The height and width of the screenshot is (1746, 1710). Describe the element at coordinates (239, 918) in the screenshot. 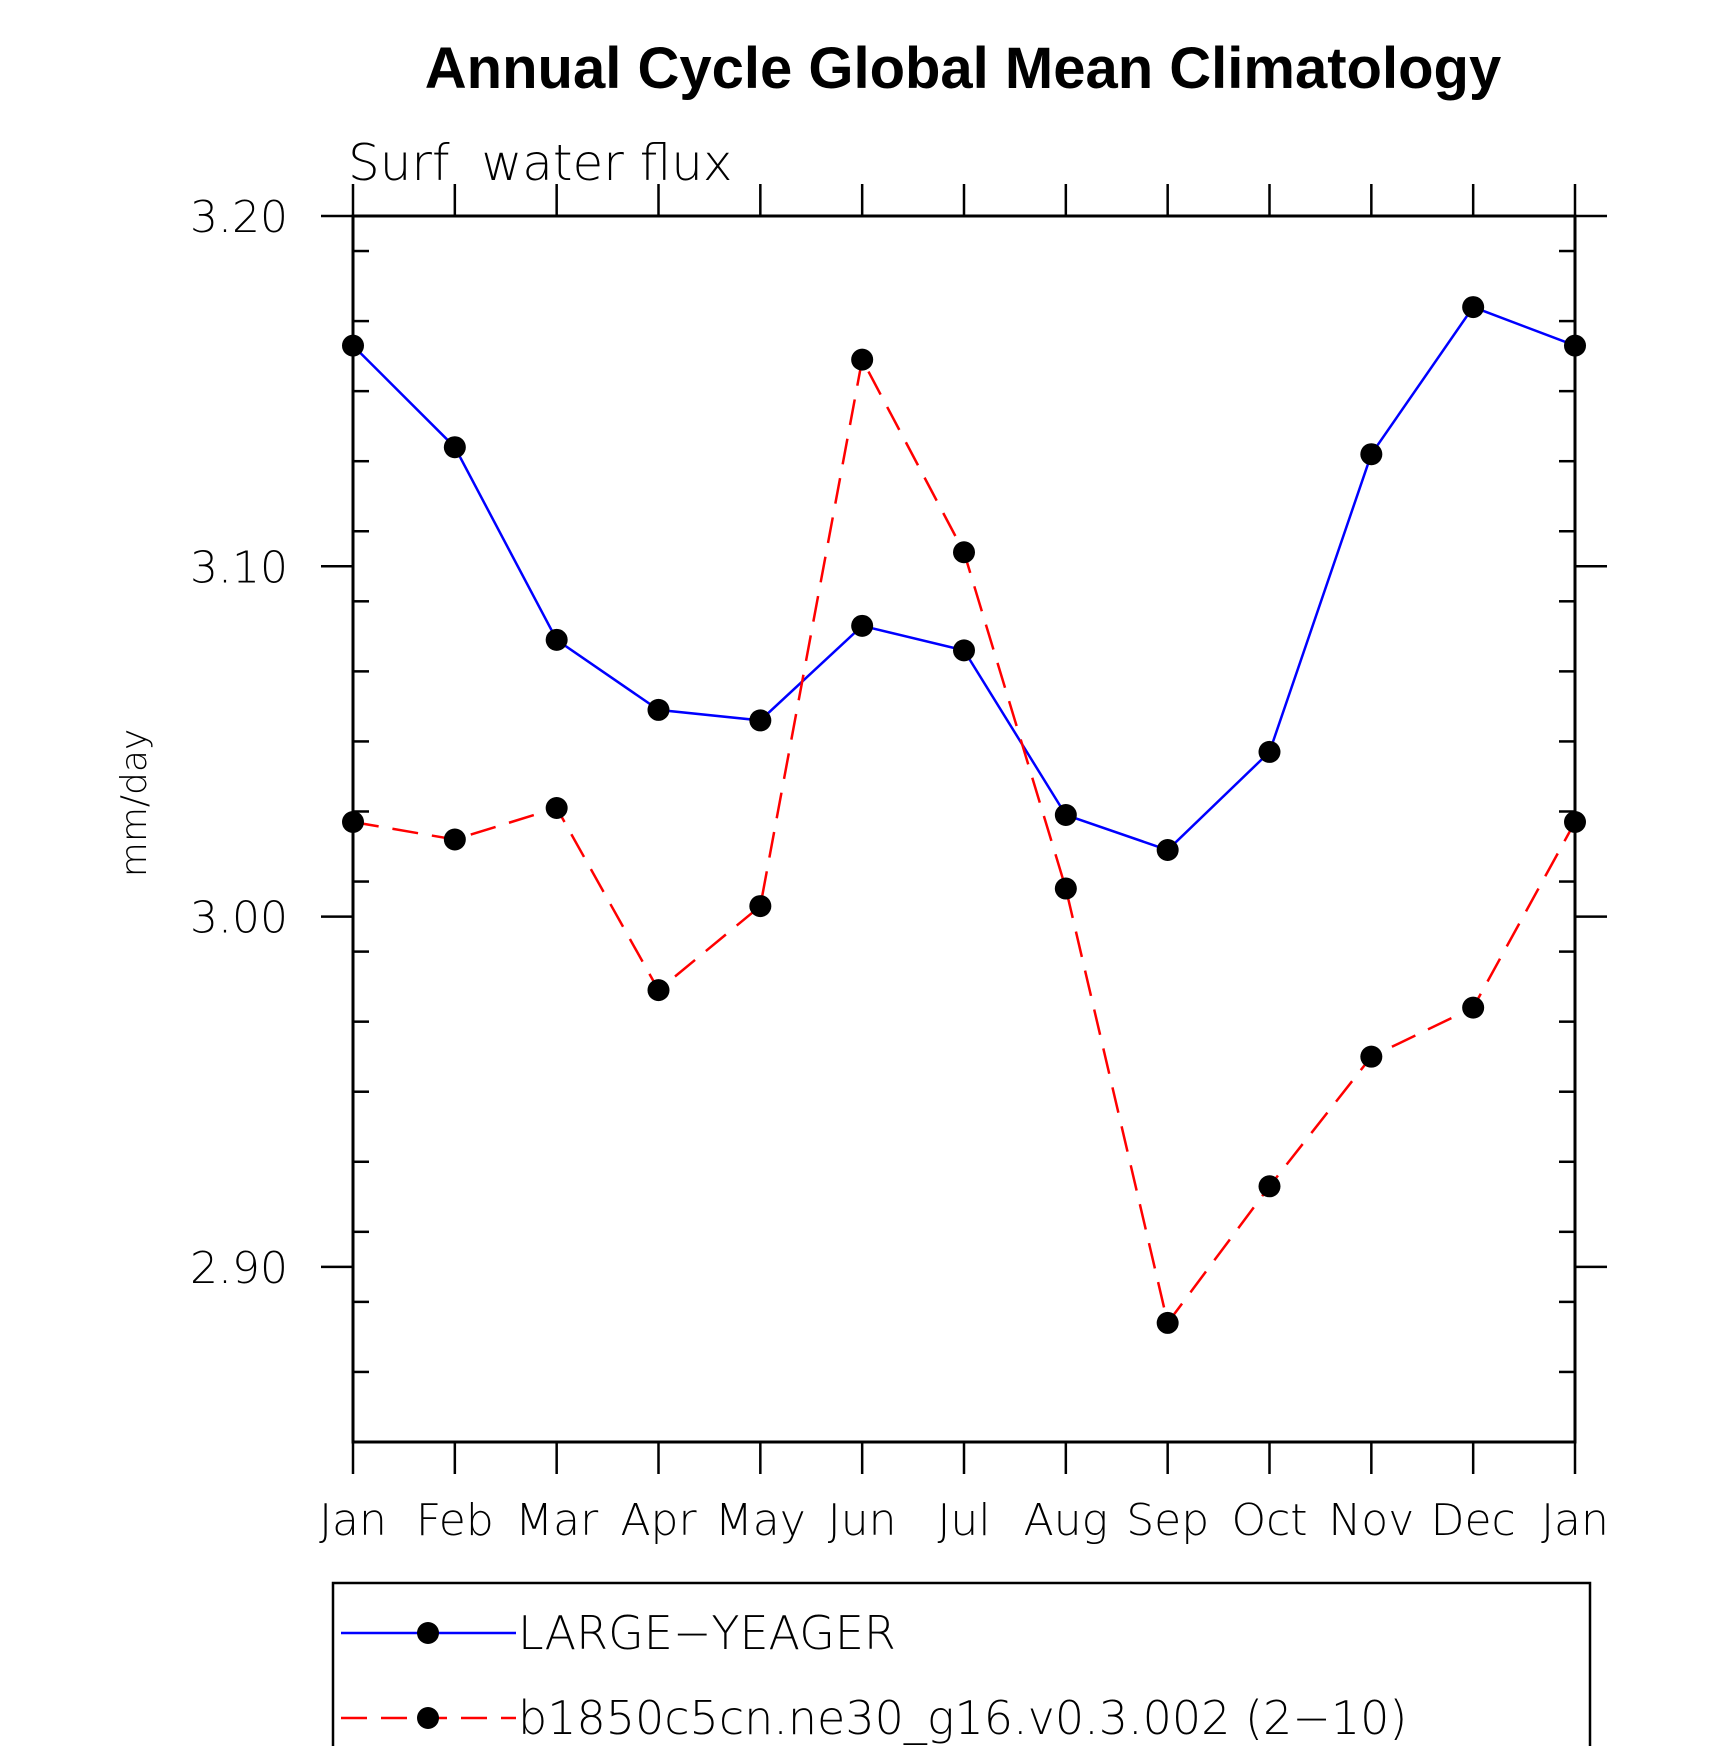

I see `y-tick-label: 3.00` at that location.